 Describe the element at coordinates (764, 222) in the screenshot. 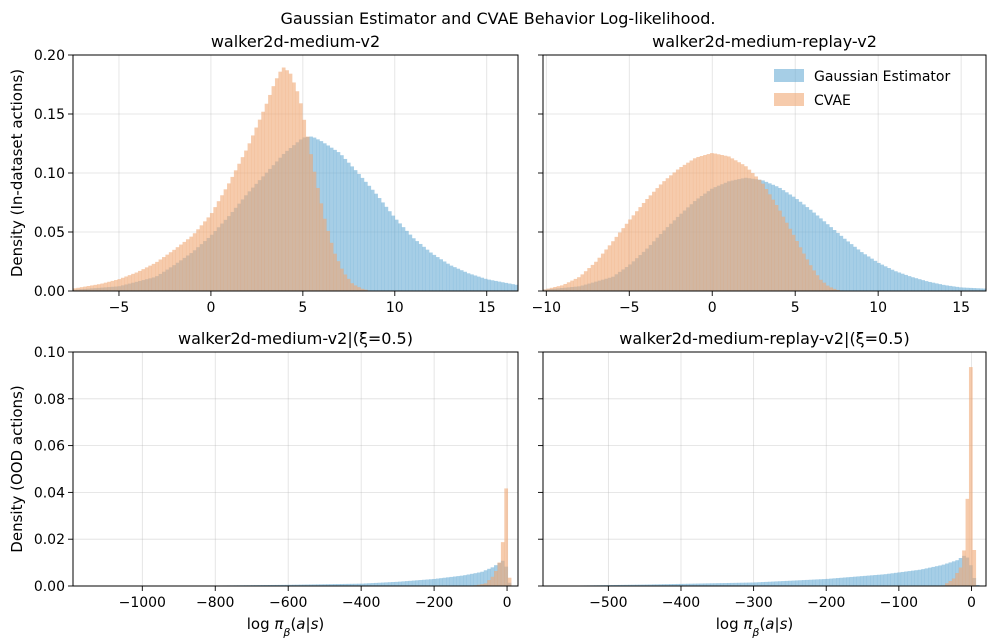

I see `histogram-bars` at that location.